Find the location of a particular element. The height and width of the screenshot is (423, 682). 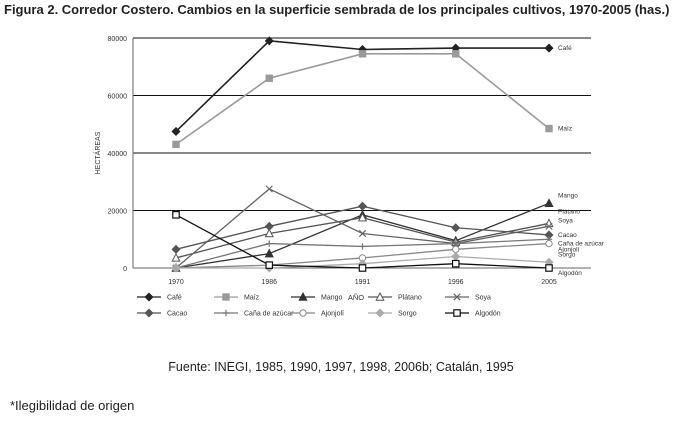

series-cacao: Cacao is located at coordinates (374, 227).